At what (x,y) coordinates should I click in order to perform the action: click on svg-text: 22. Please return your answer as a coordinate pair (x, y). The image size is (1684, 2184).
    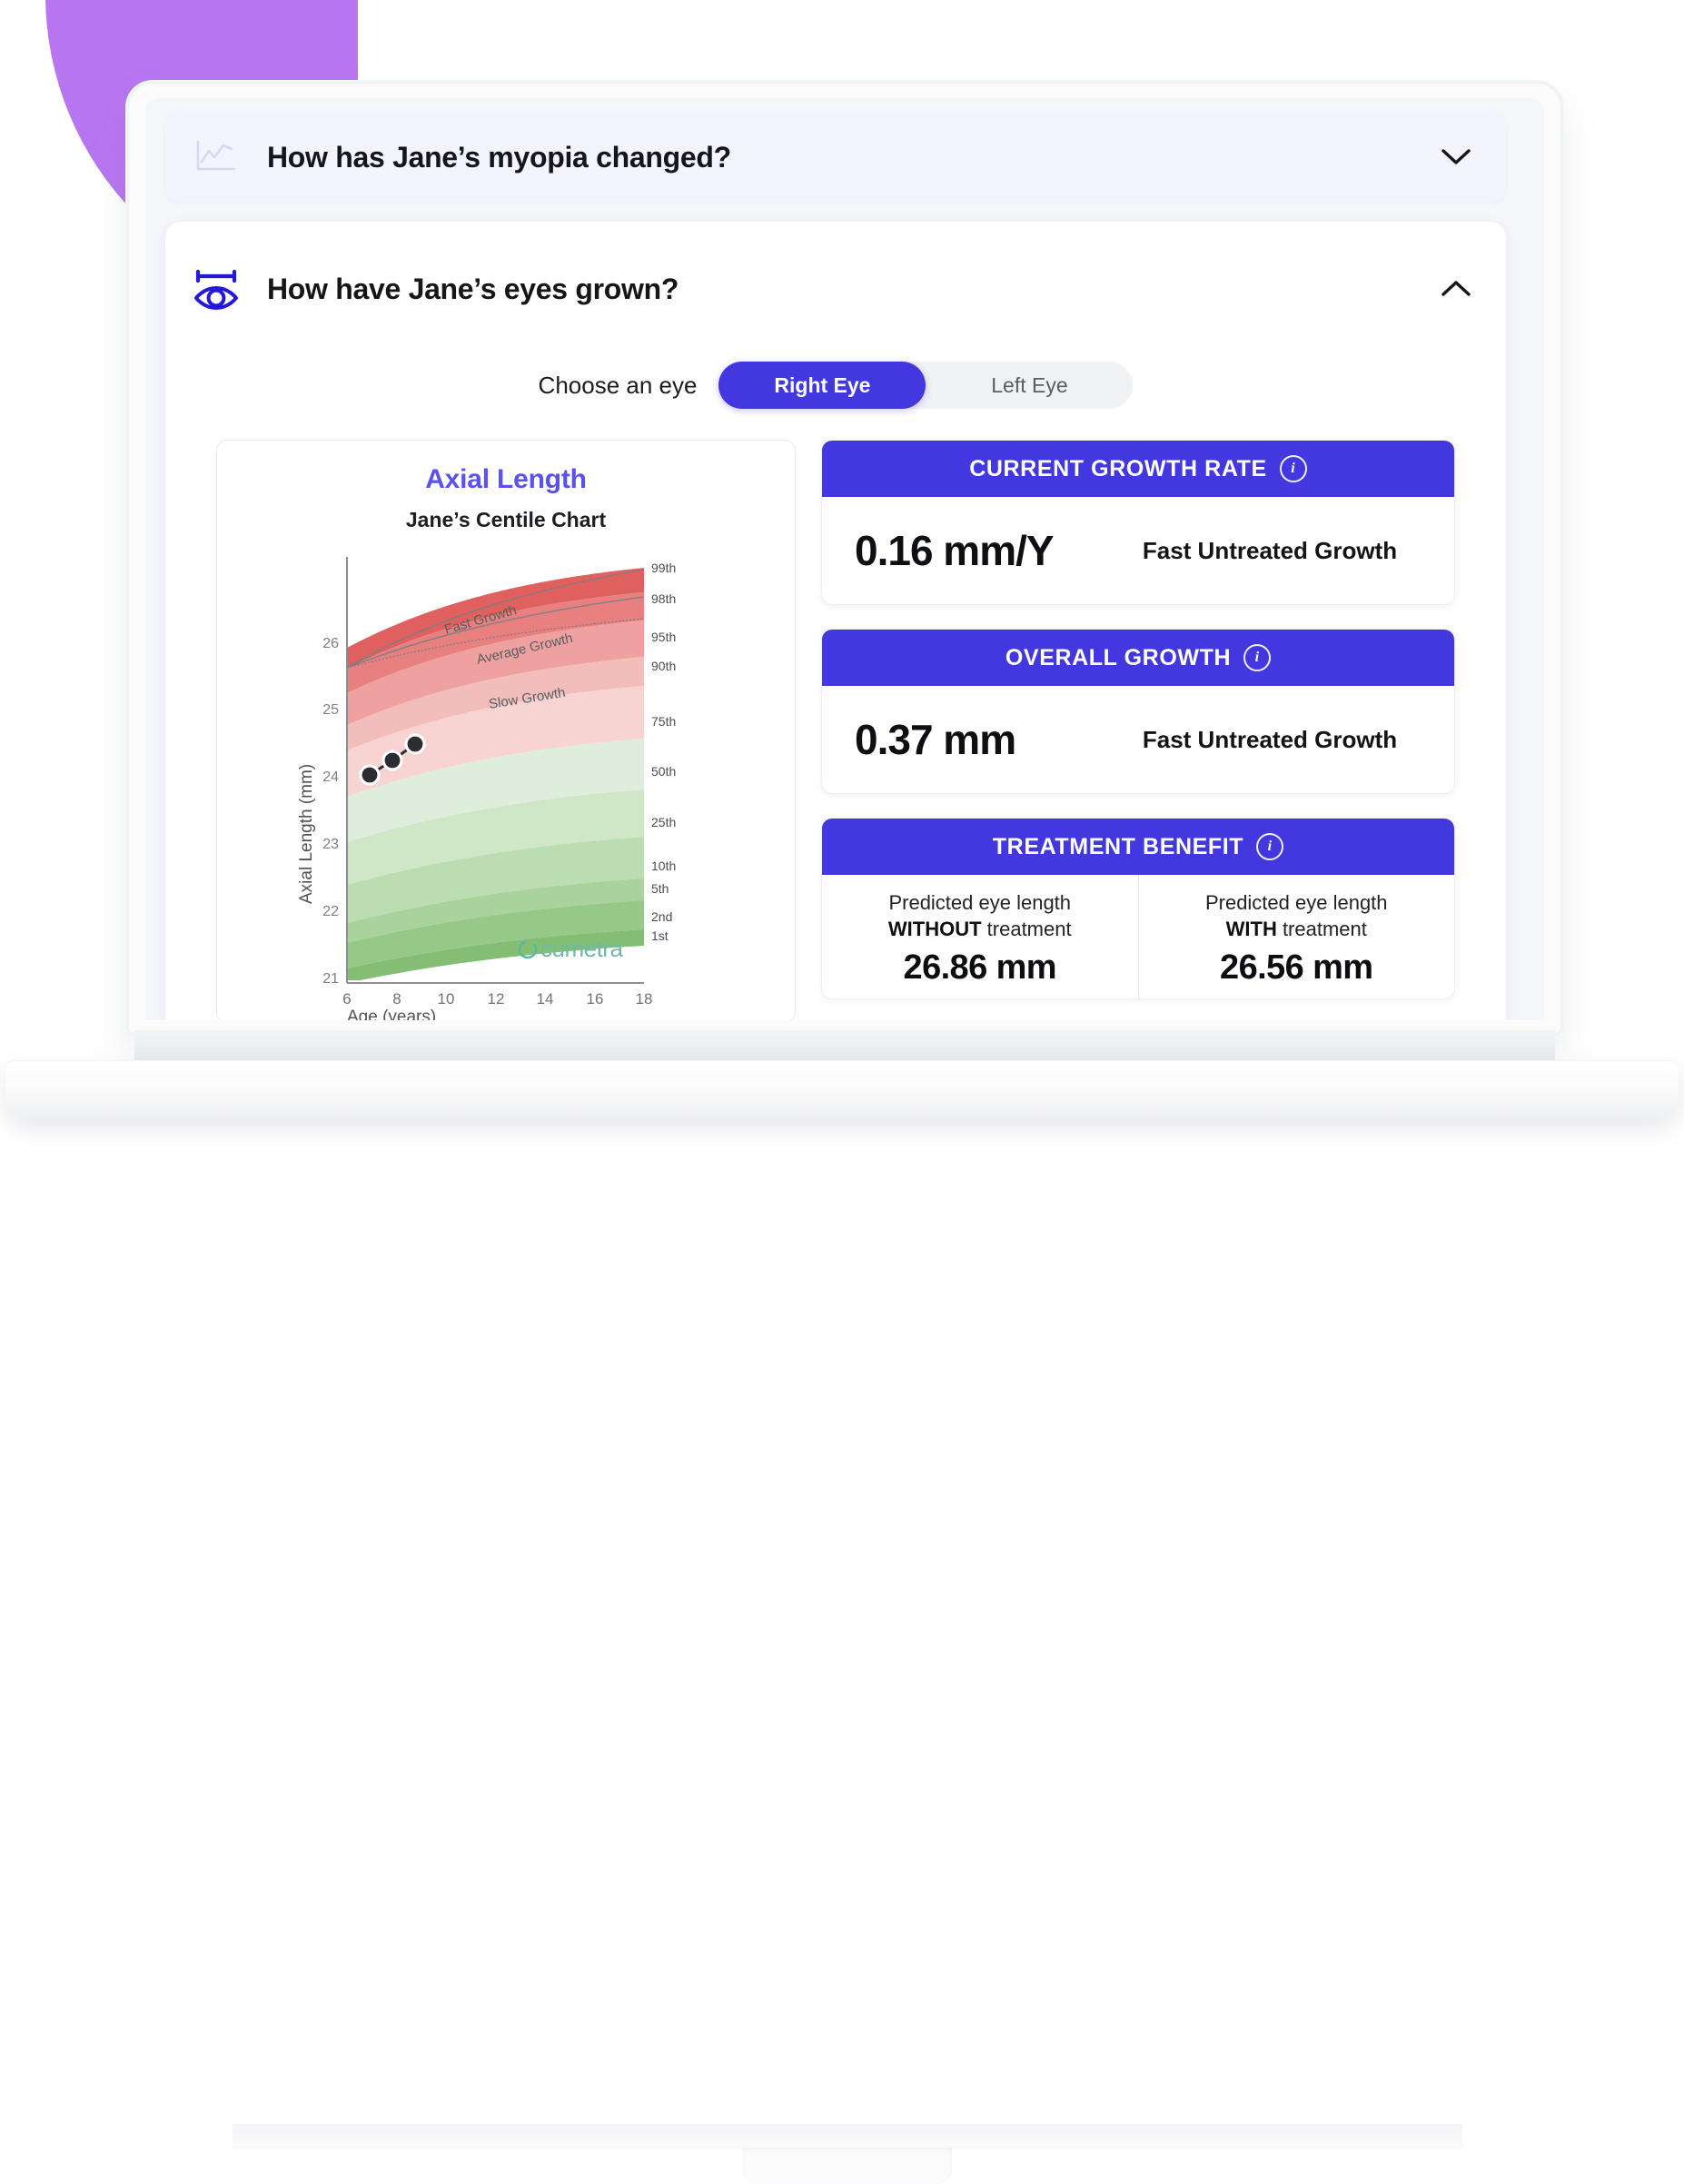
    Looking at the image, I should click on (331, 911).